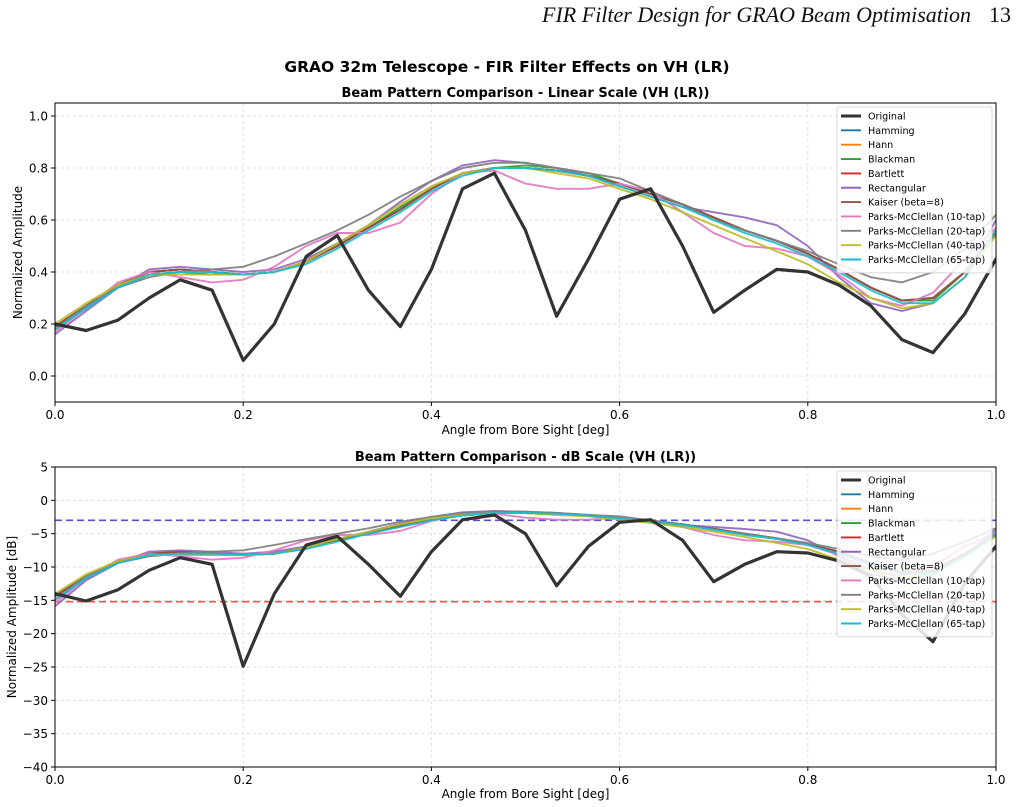 Image resolution: width=1017 pixels, height=807 pixels. What do you see at coordinates (35, 668) in the screenshot?
I see `y-tick-label: −25` at bounding box center [35, 668].